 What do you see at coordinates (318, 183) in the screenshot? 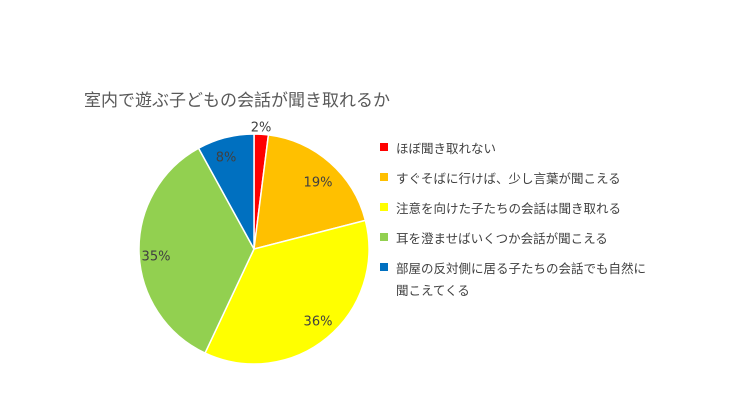
I see `data-label: 19%` at bounding box center [318, 183].